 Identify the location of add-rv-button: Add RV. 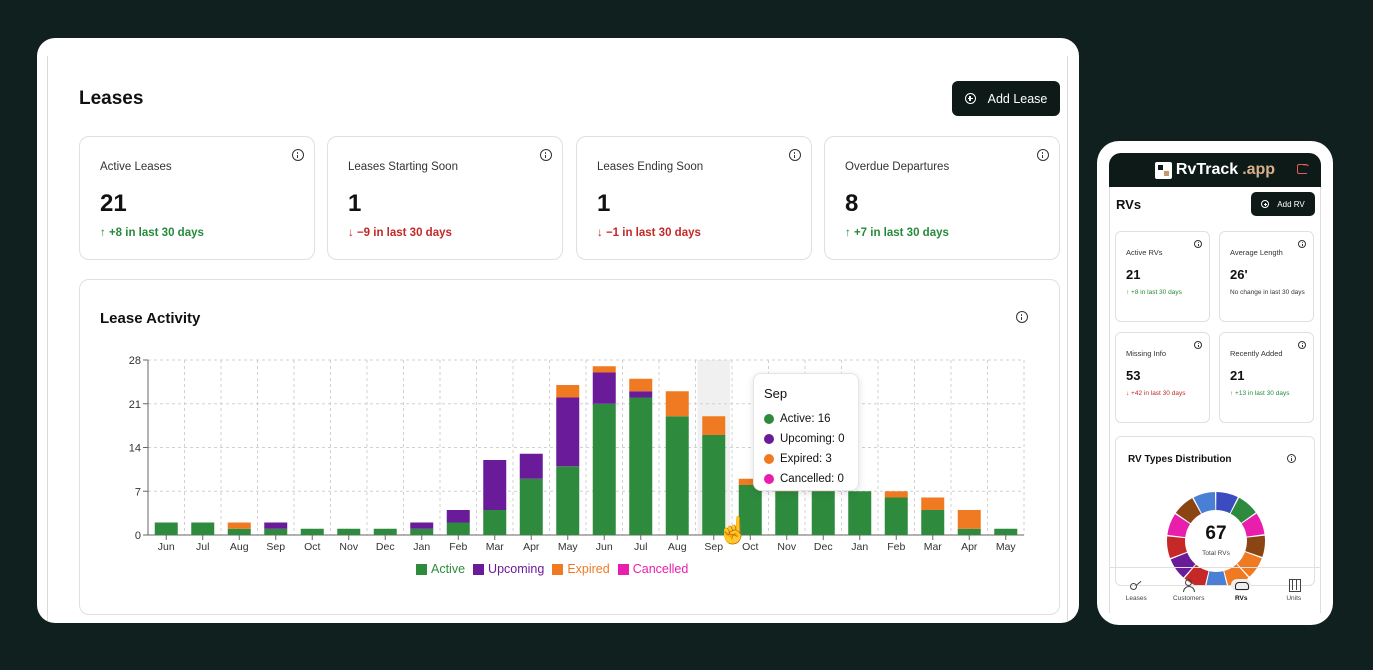
(1283, 204).